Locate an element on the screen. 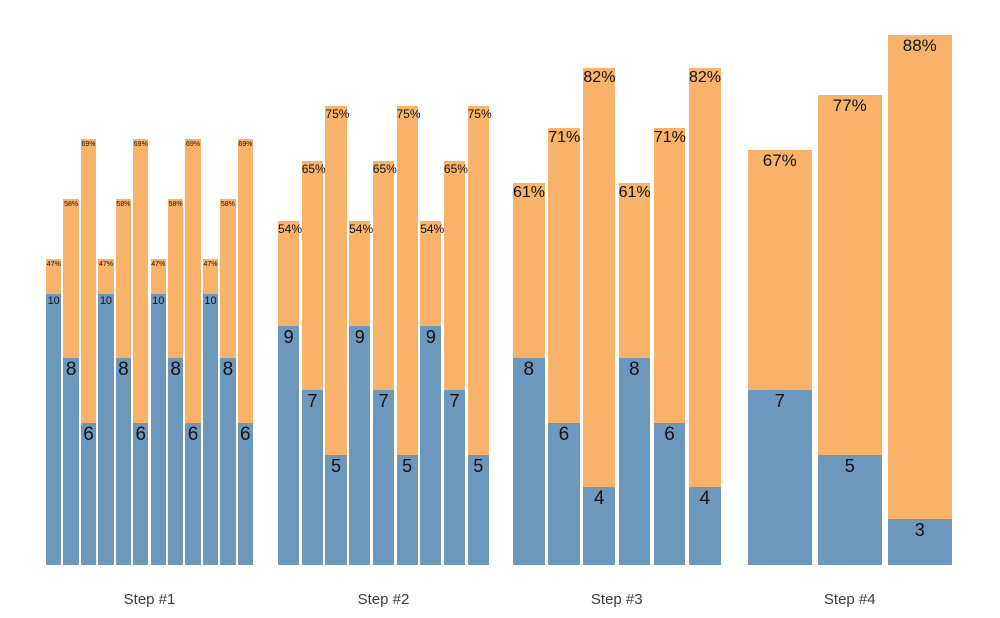 The image size is (1000, 618). bar-stack: 82% 4 is located at coordinates (705, 316).